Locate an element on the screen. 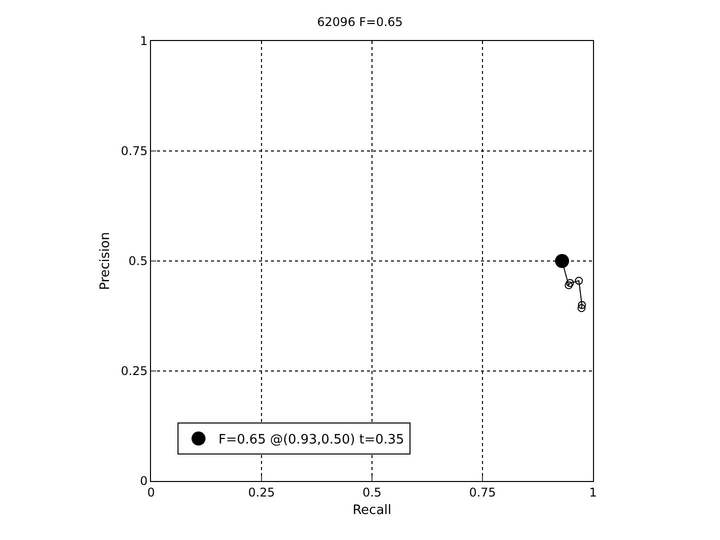 Image resolution: width=720 pixels, height=540 pixels. y-tick-label: 1 is located at coordinates (144, 41).